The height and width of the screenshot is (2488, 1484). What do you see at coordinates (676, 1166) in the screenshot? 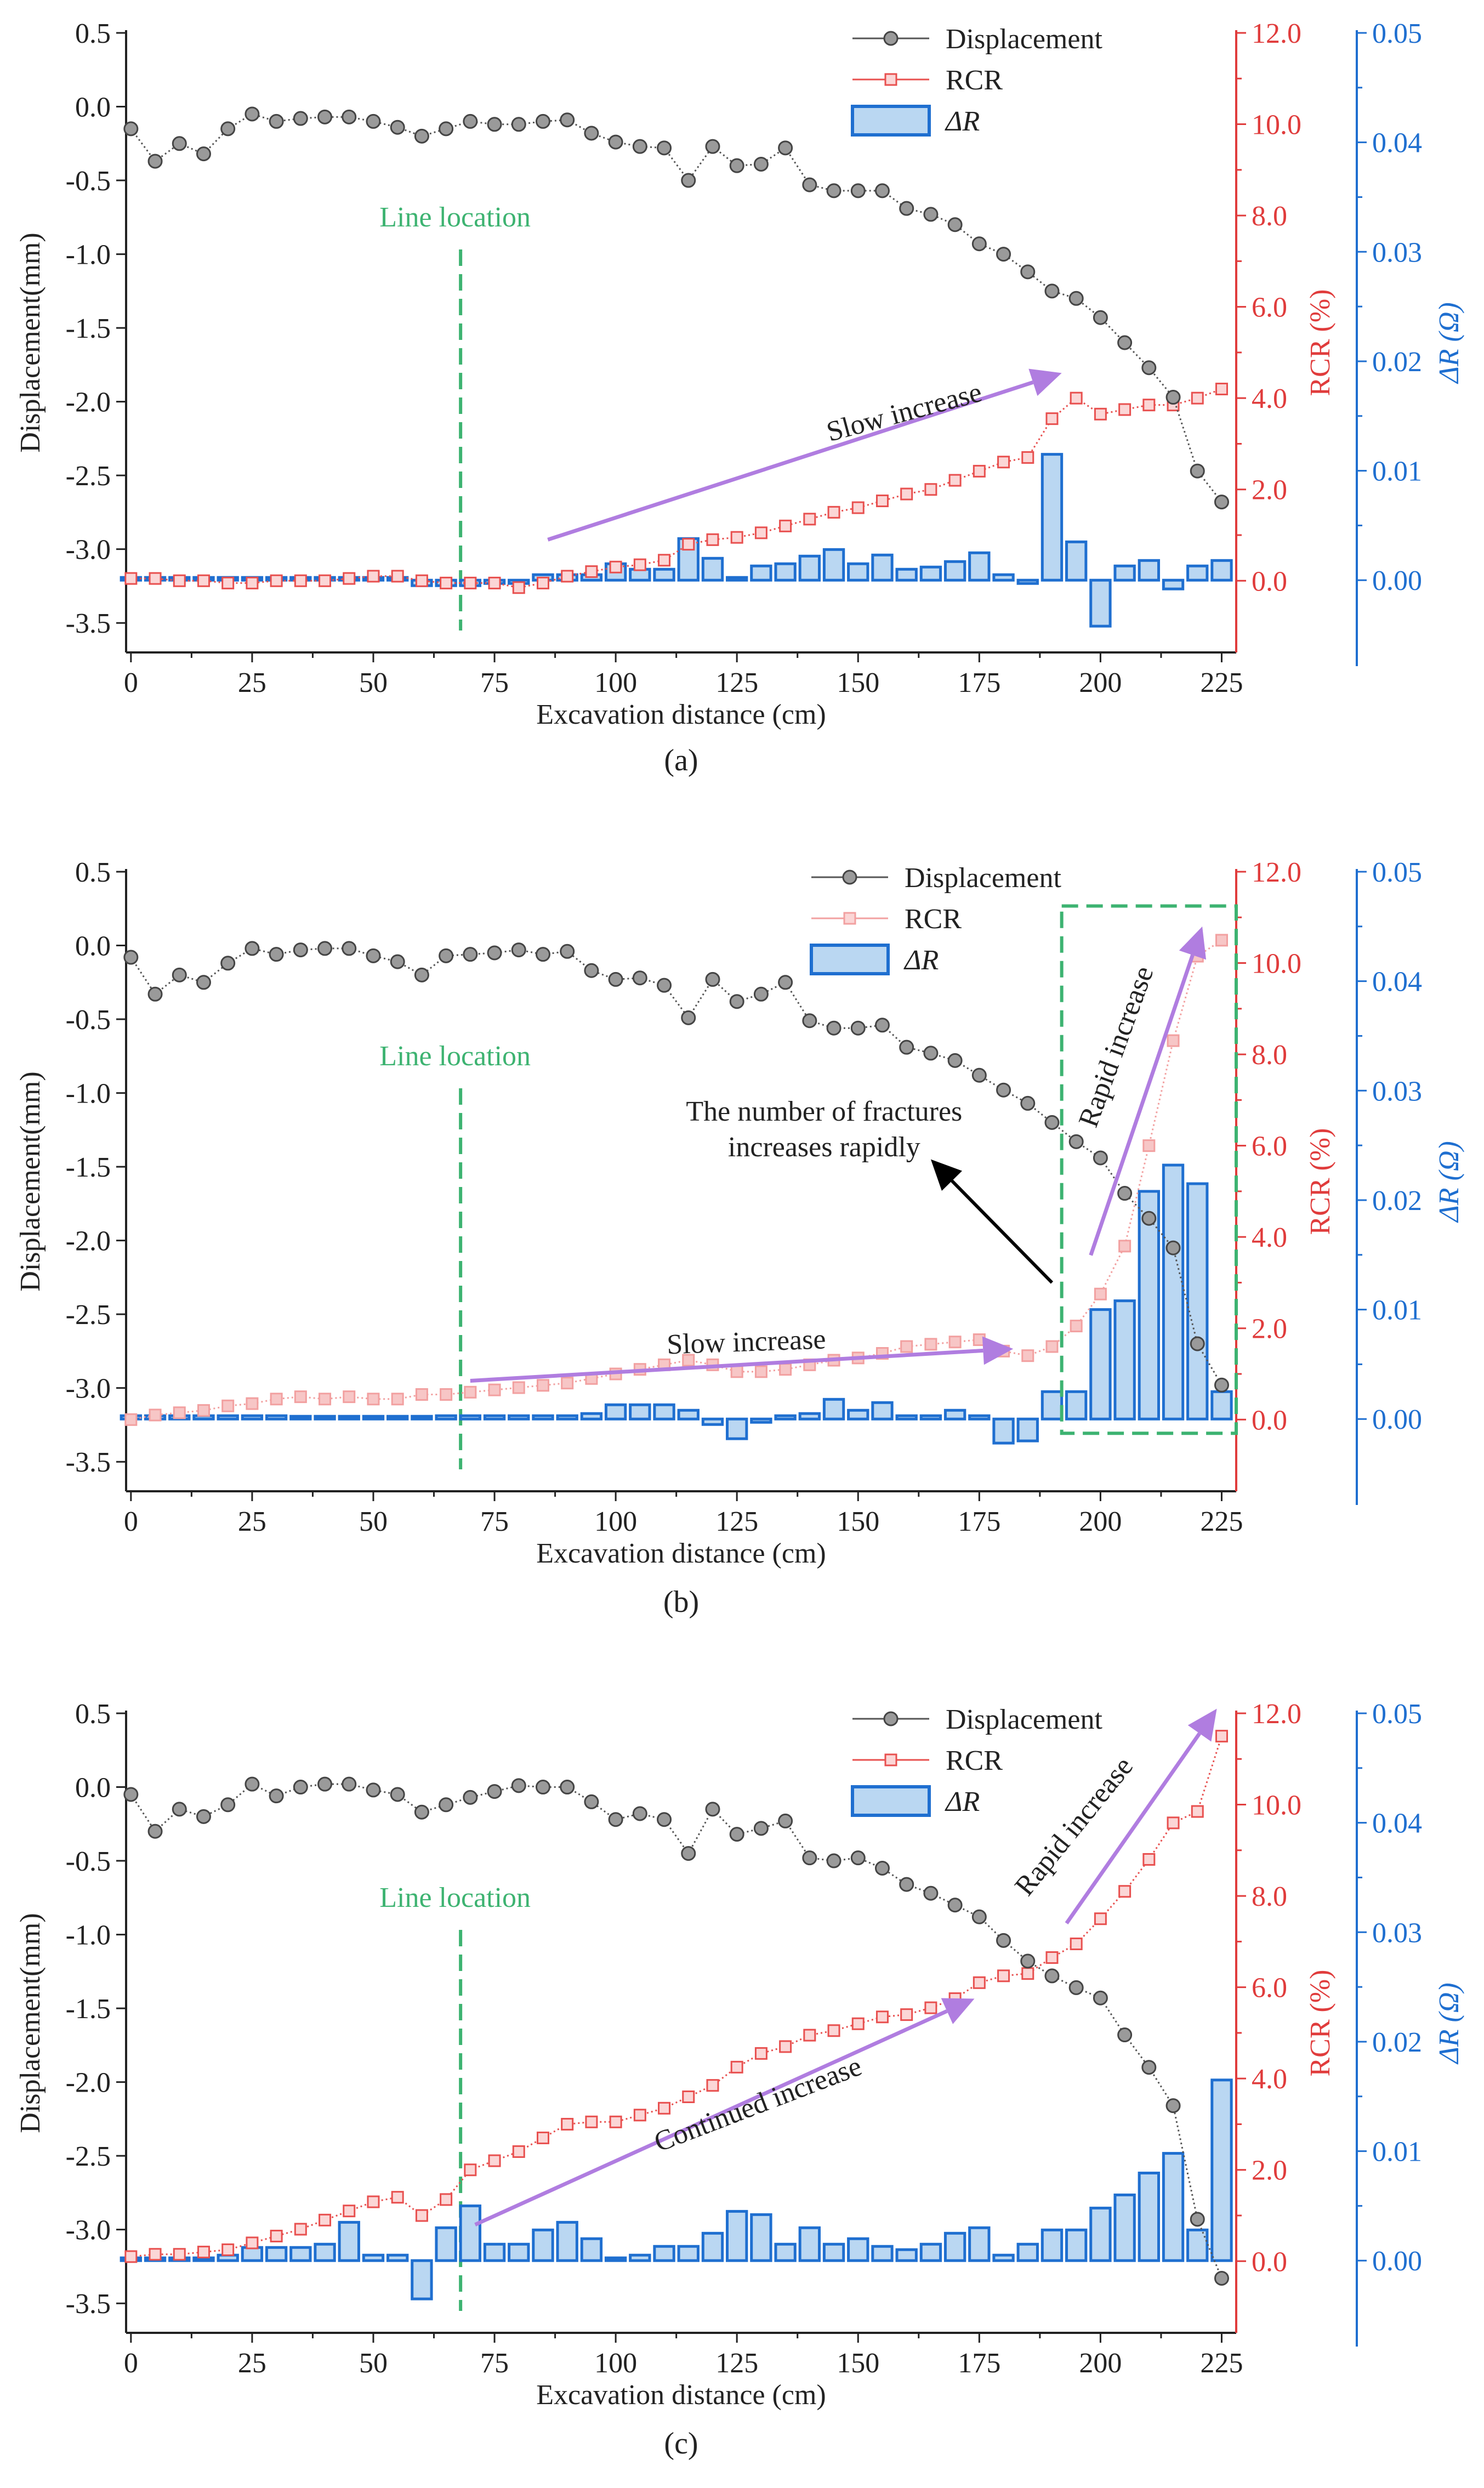
I see `displacement-line` at bounding box center [676, 1166].